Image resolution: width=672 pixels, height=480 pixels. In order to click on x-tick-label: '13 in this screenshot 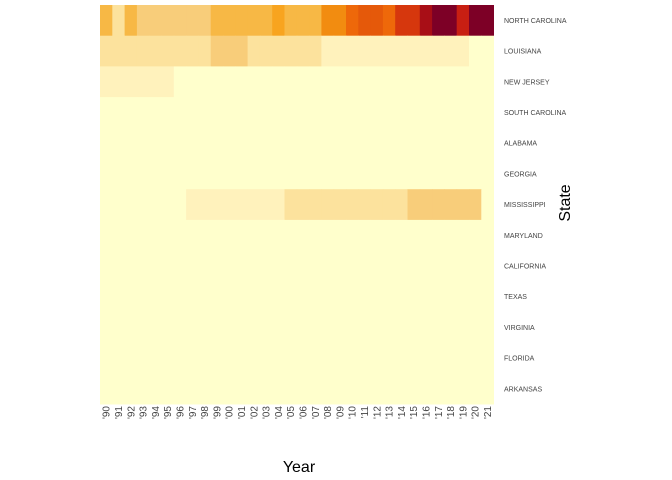, I will do `click(390, 412)`.